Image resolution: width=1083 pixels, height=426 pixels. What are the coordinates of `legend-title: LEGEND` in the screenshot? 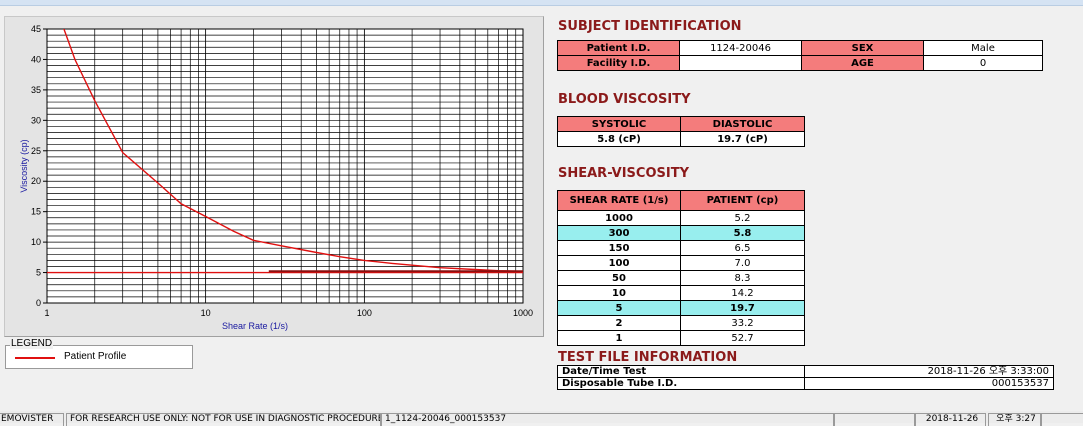 It's located at (32, 343).